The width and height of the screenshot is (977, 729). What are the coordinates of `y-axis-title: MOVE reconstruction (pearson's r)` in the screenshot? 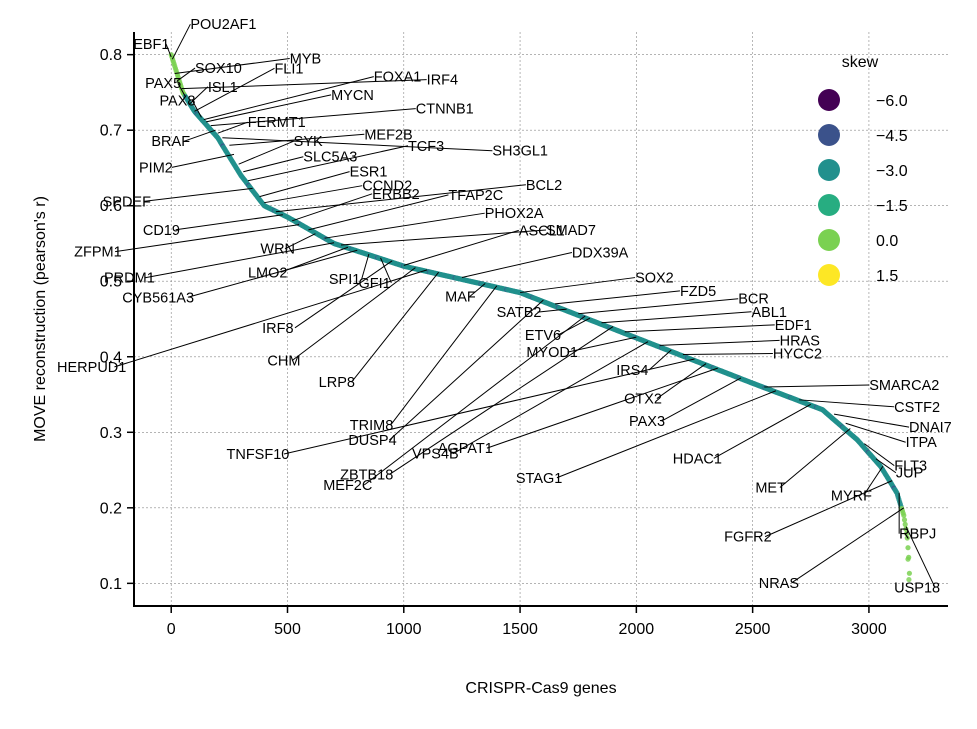 It's located at (40, 319).